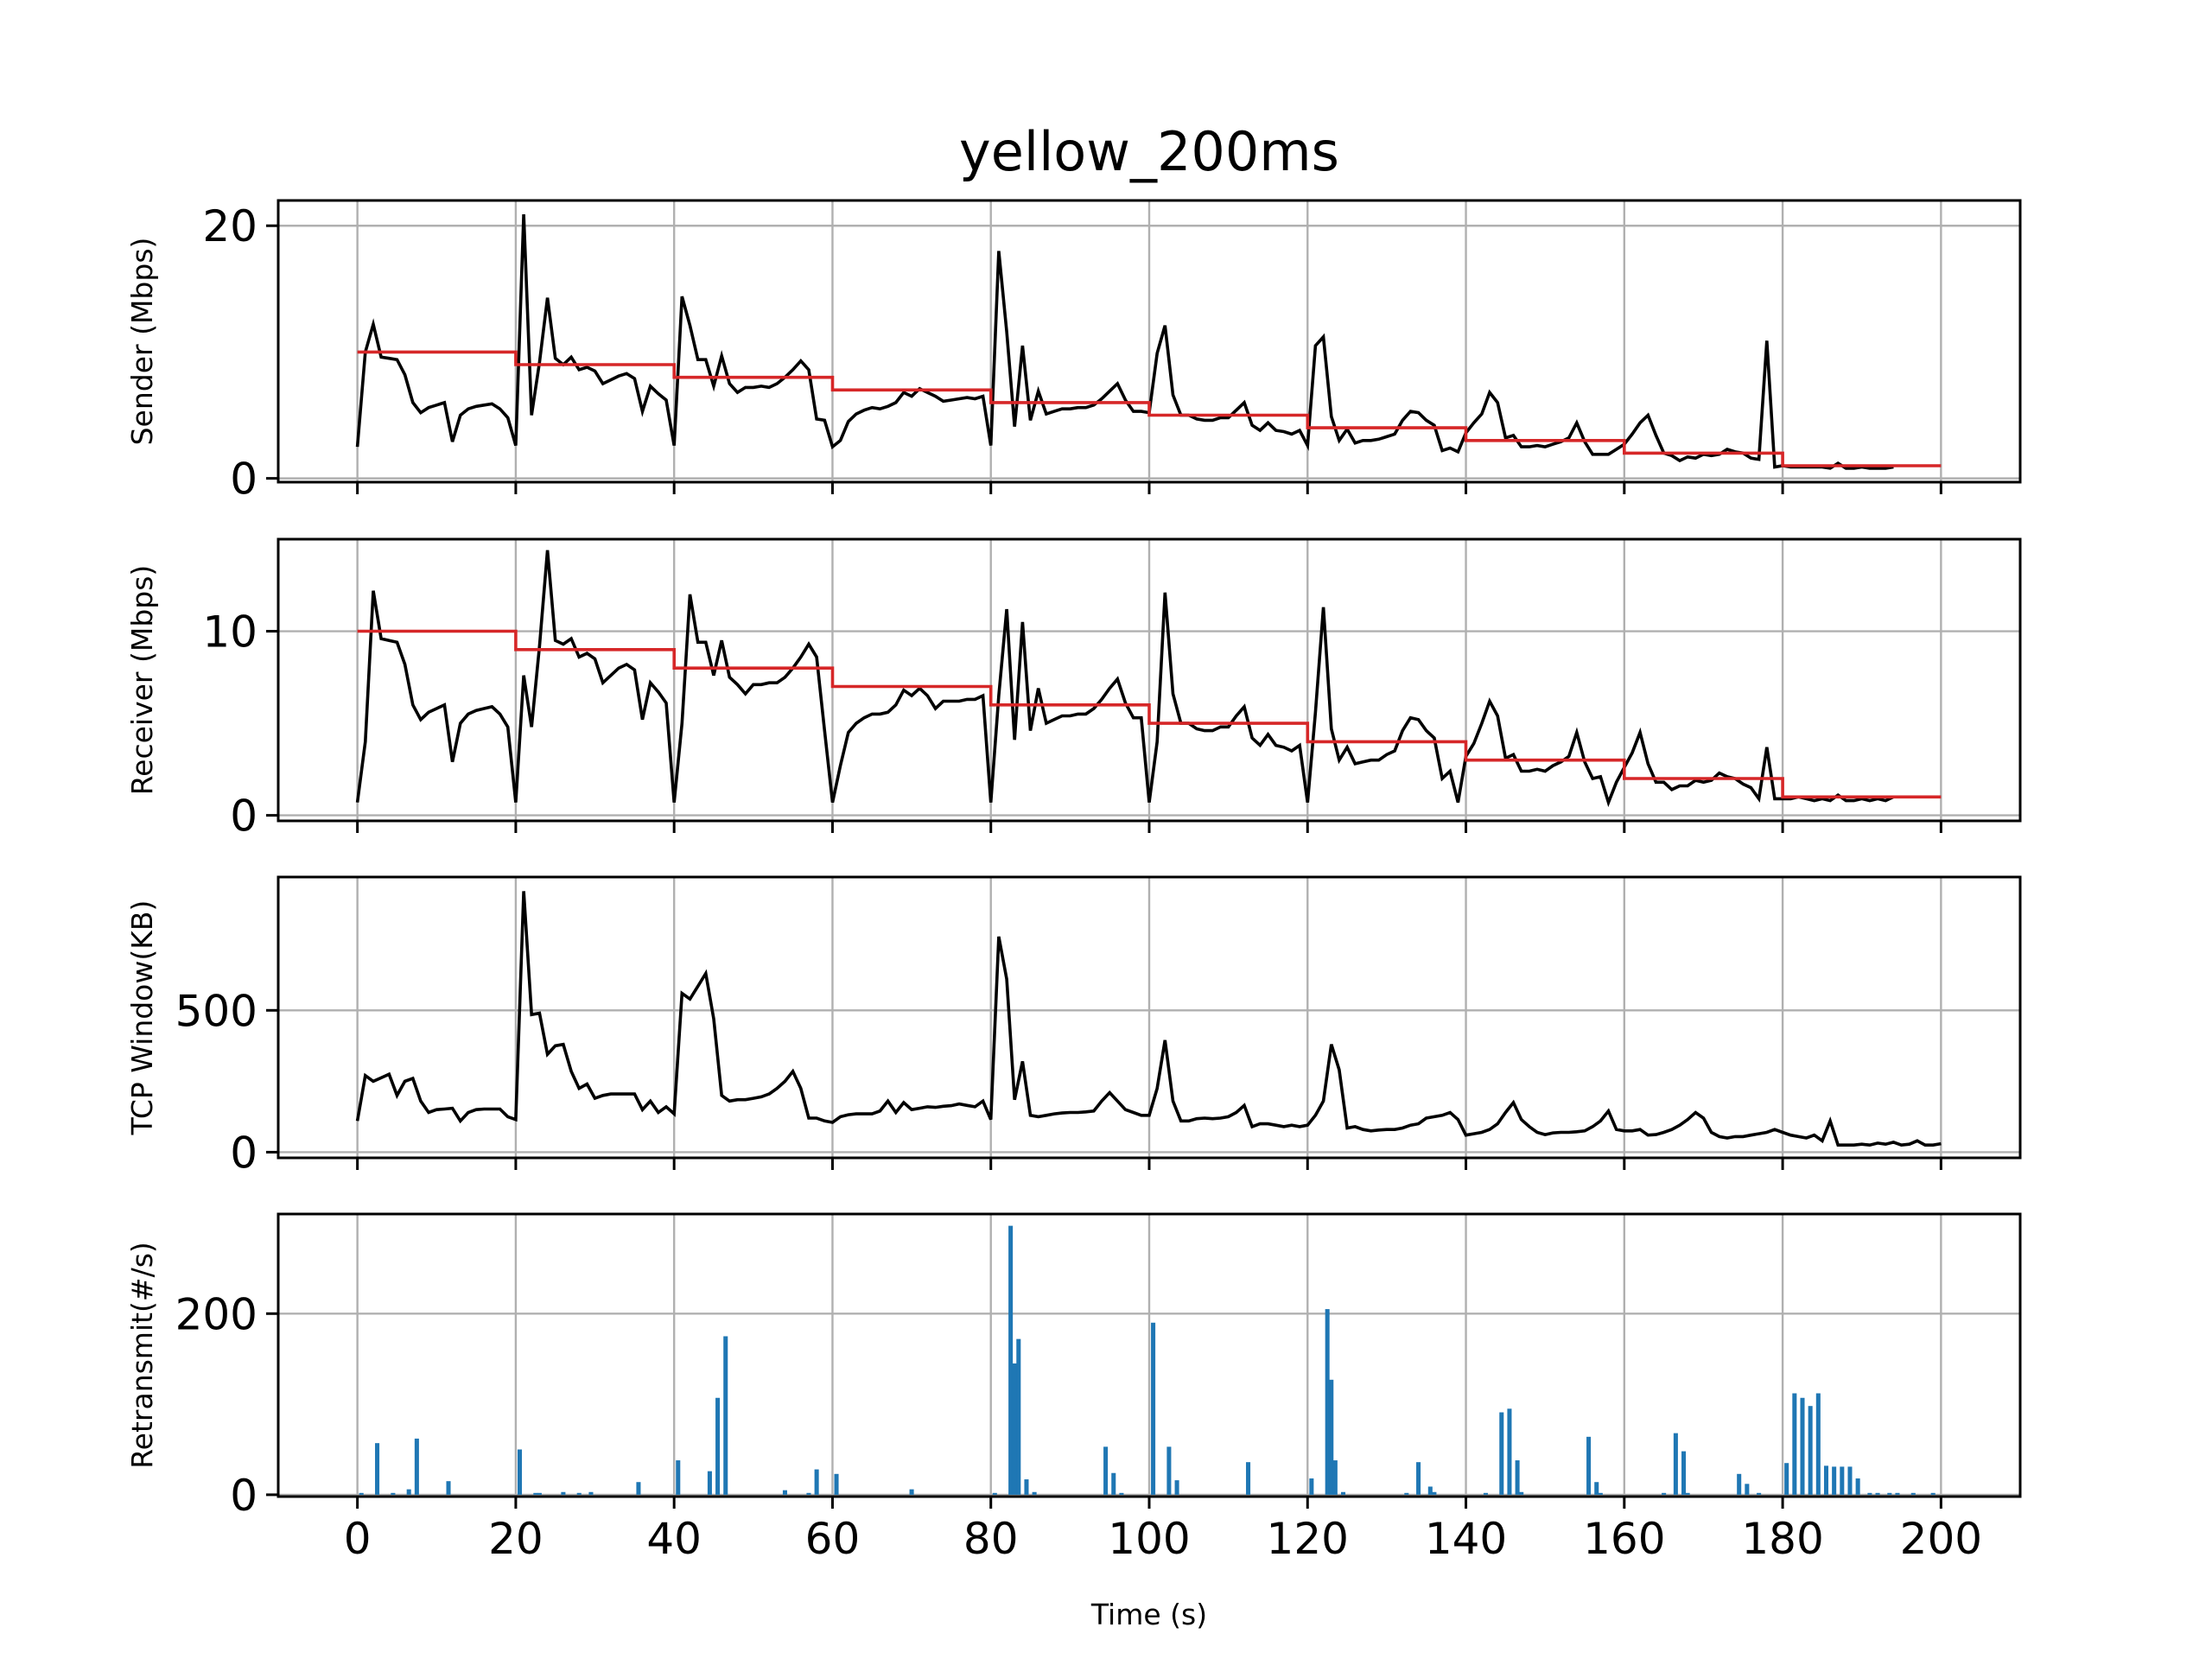 The height and width of the screenshot is (1659, 2212). Describe the element at coordinates (142, 342) in the screenshot. I see `y-axis-label: Sender (Mbps)` at that location.